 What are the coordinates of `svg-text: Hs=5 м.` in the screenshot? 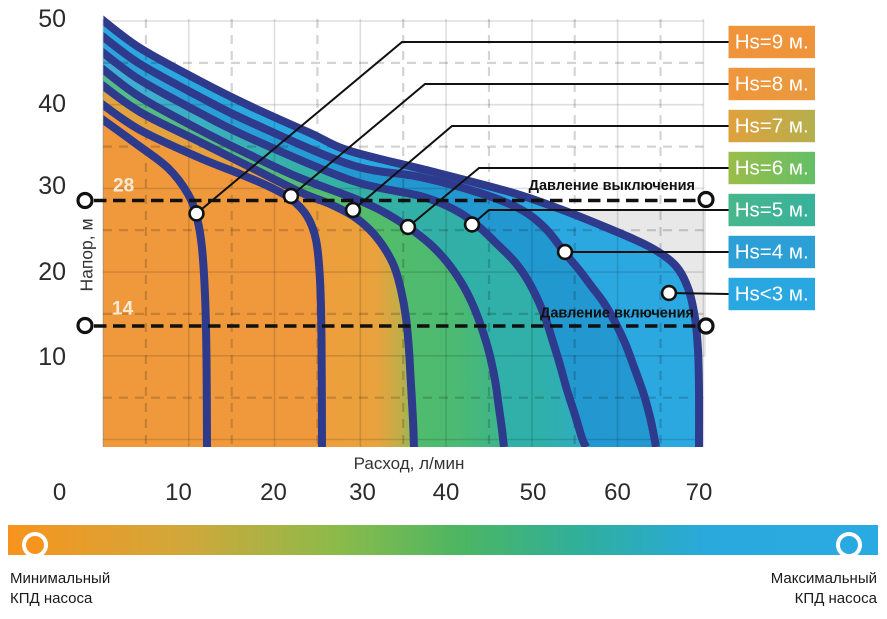 It's located at (772, 210).